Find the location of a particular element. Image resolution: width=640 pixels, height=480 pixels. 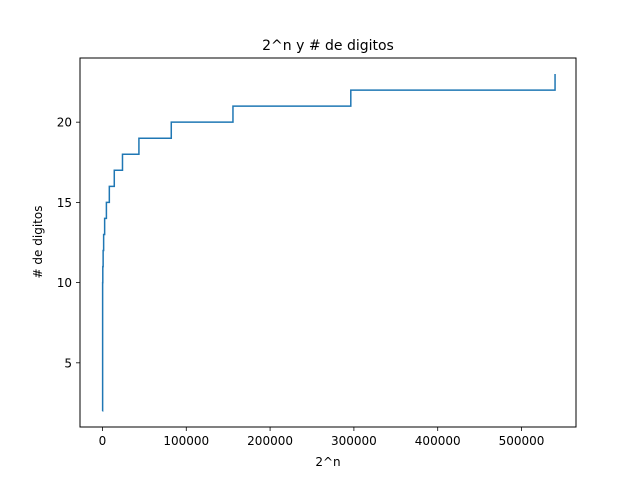

chart-title: 2^n y # de digitos is located at coordinates (328, 46).